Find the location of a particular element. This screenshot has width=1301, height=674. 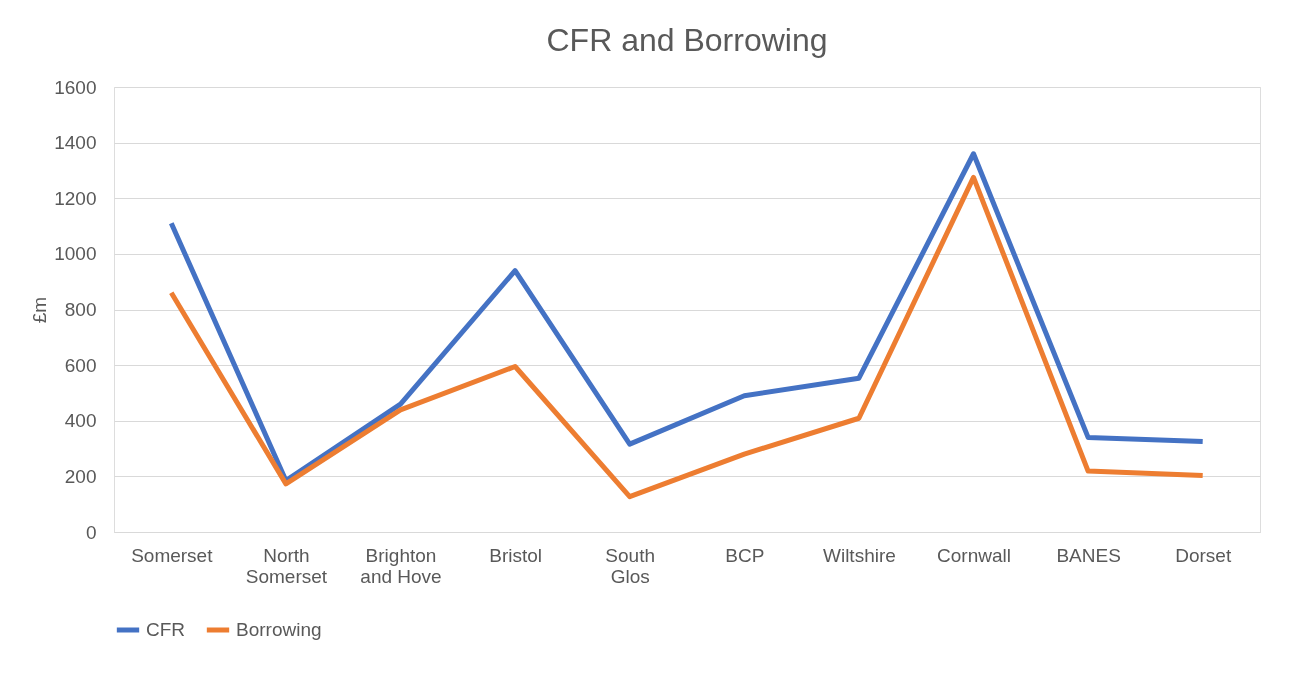

x-tick-label: Somerset is located at coordinates (172, 555).